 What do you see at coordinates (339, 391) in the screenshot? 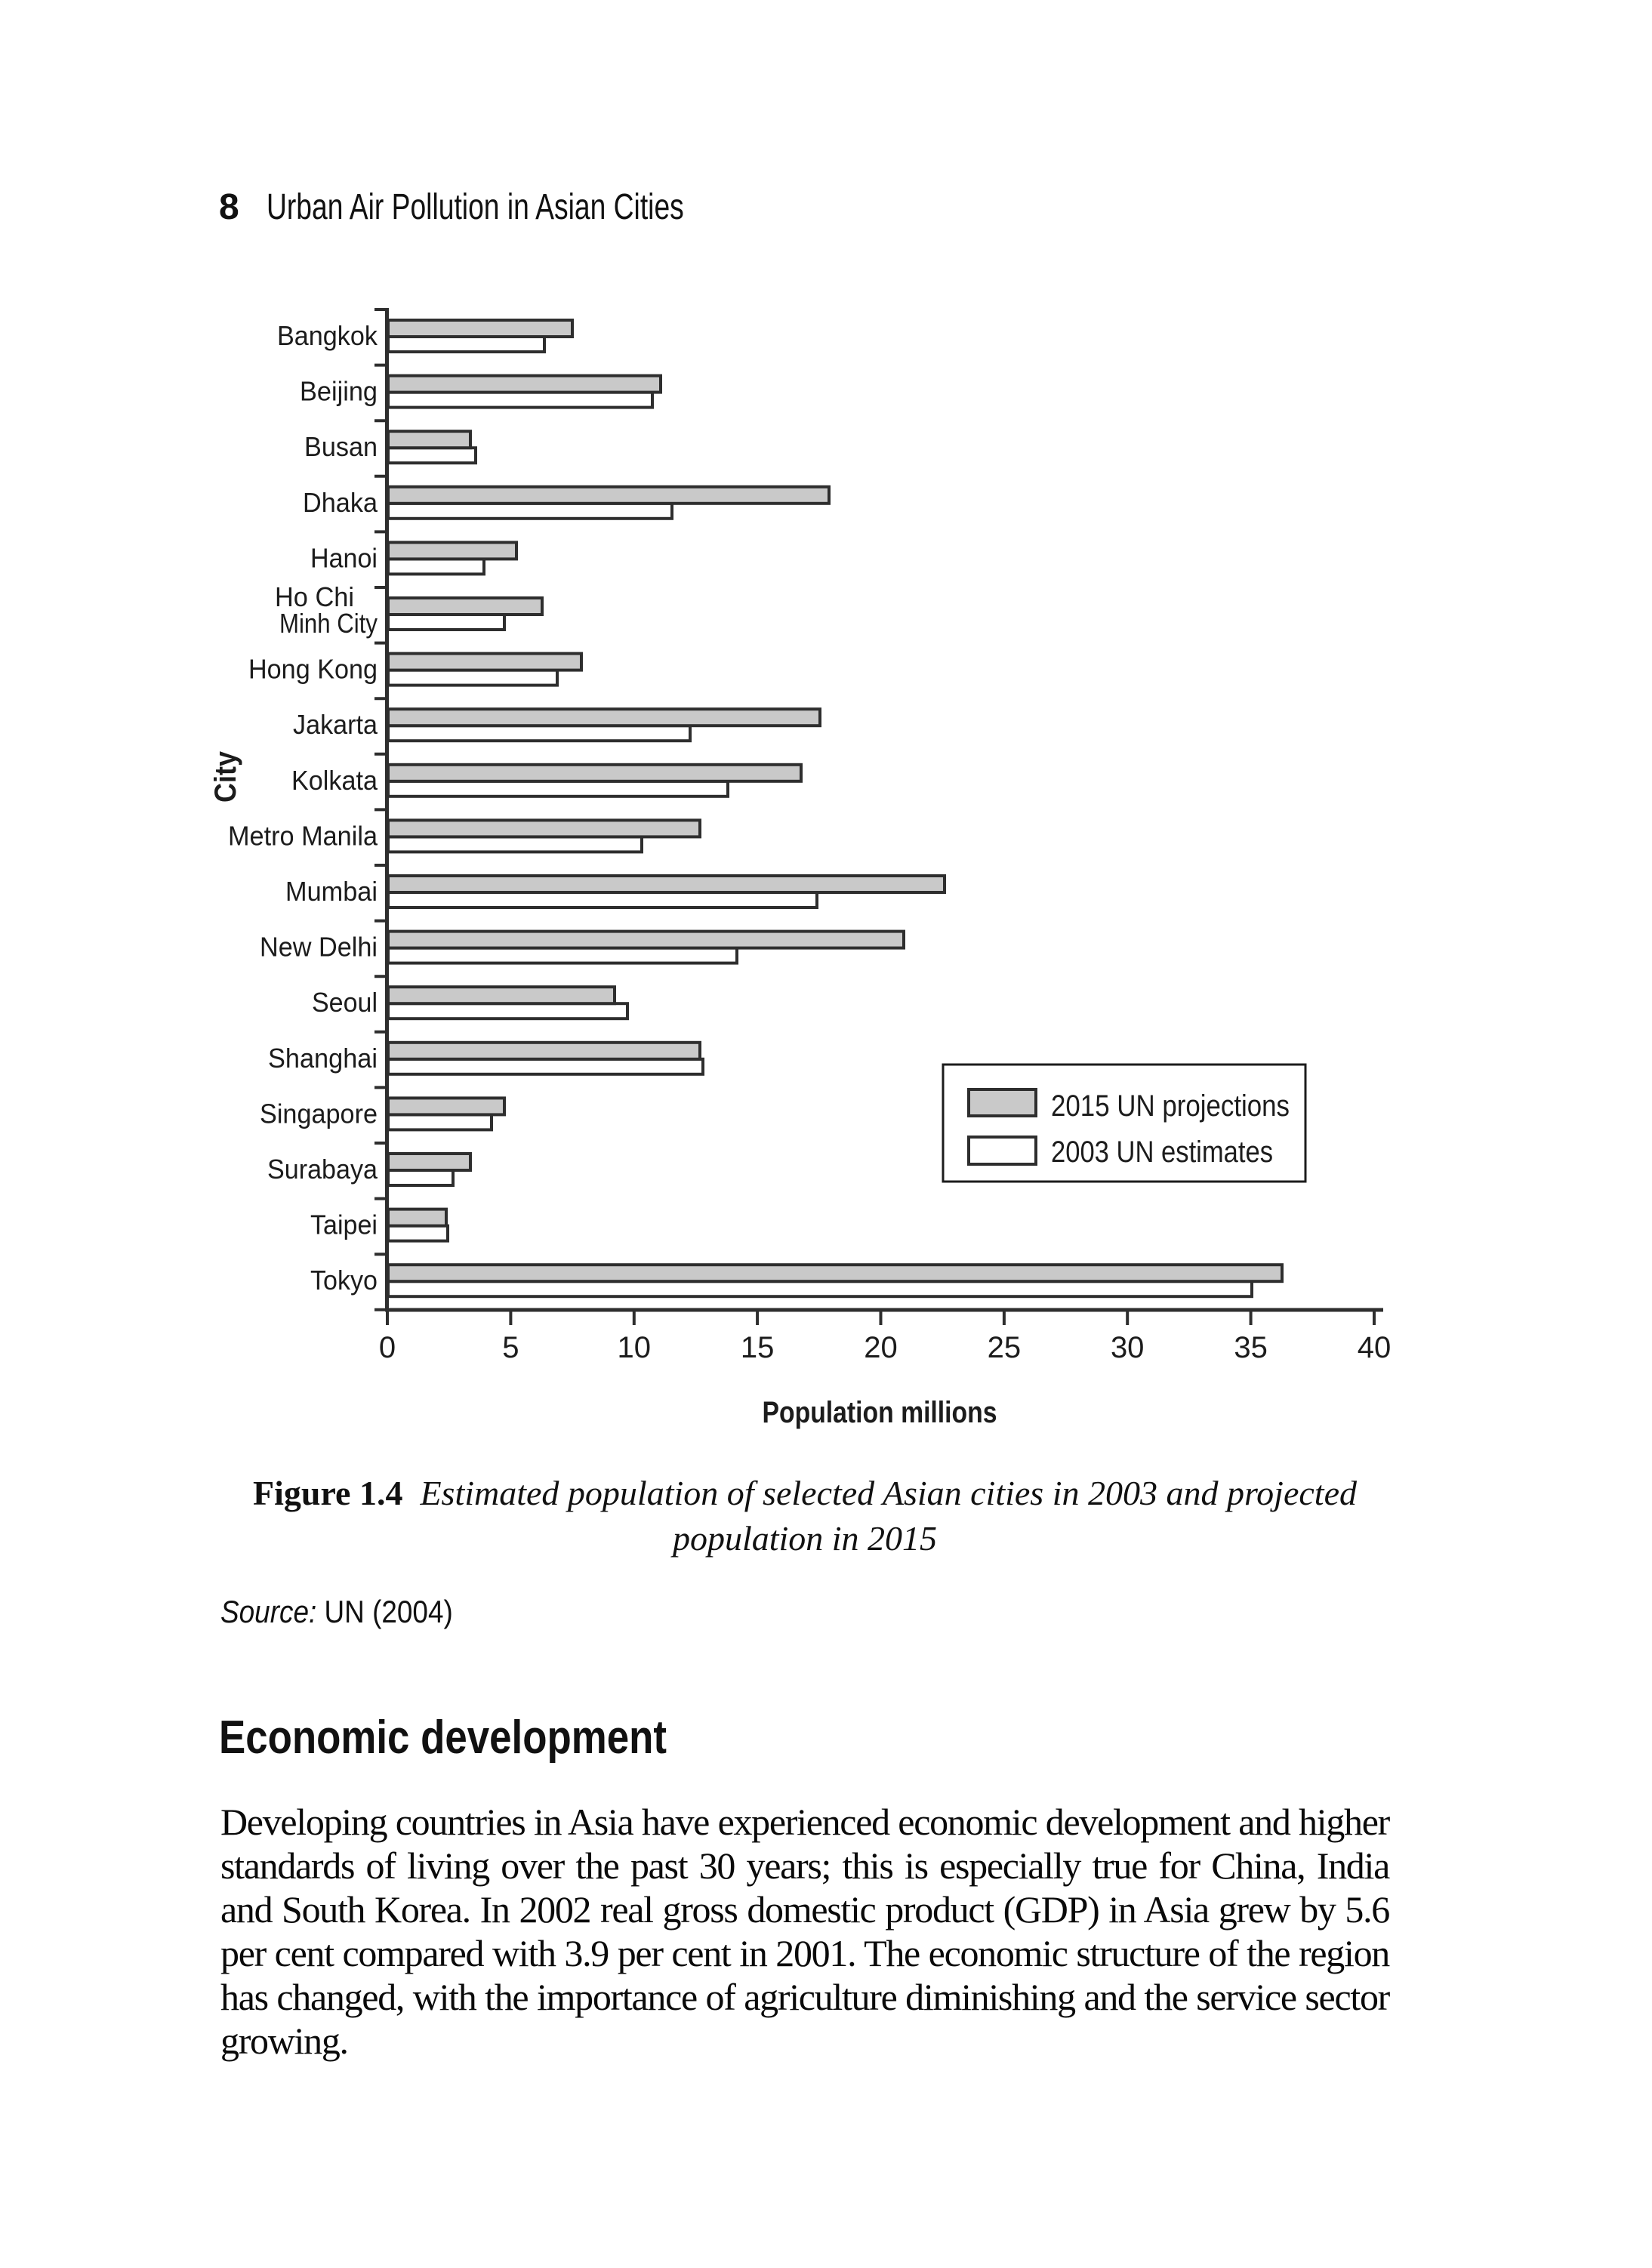
I see `svg-text: Beijing` at bounding box center [339, 391].